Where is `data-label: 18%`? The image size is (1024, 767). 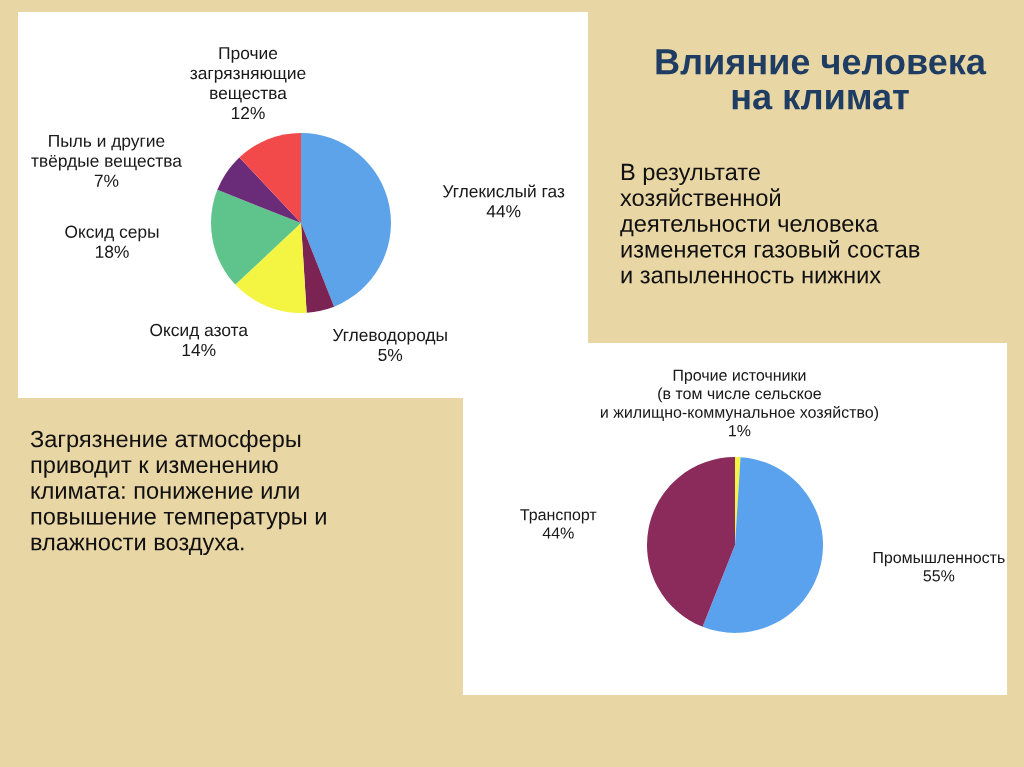
data-label: 18% is located at coordinates (112, 251).